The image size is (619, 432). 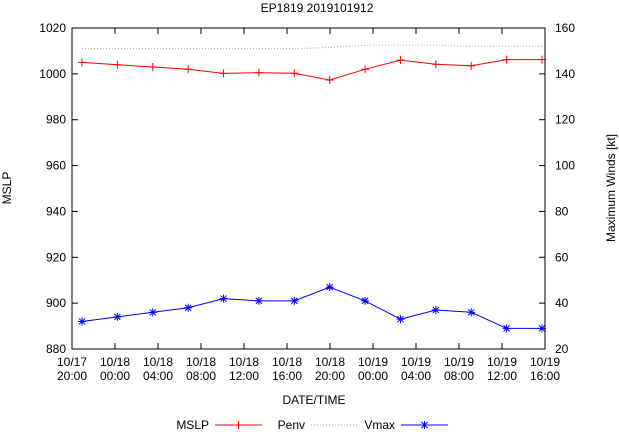 What do you see at coordinates (72, 362) in the screenshot?
I see `x-tick-label-date: 10/17` at bounding box center [72, 362].